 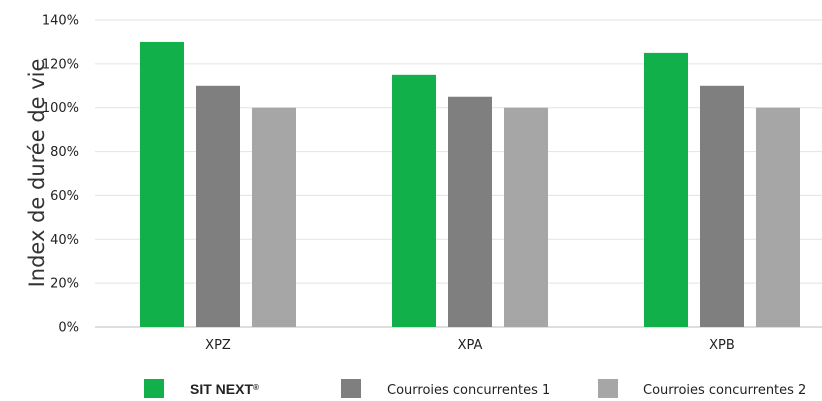 What do you see at coordinates (64, 240) in the screenshot?
I see `y-tick-label: 40%` at bounding box center [64, 240].